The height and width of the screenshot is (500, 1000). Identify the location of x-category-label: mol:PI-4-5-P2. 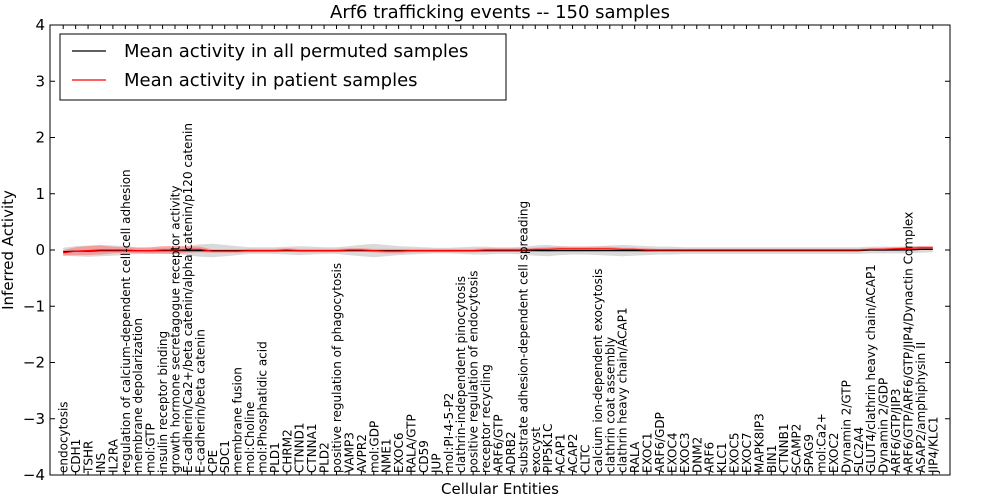
(449, 433).